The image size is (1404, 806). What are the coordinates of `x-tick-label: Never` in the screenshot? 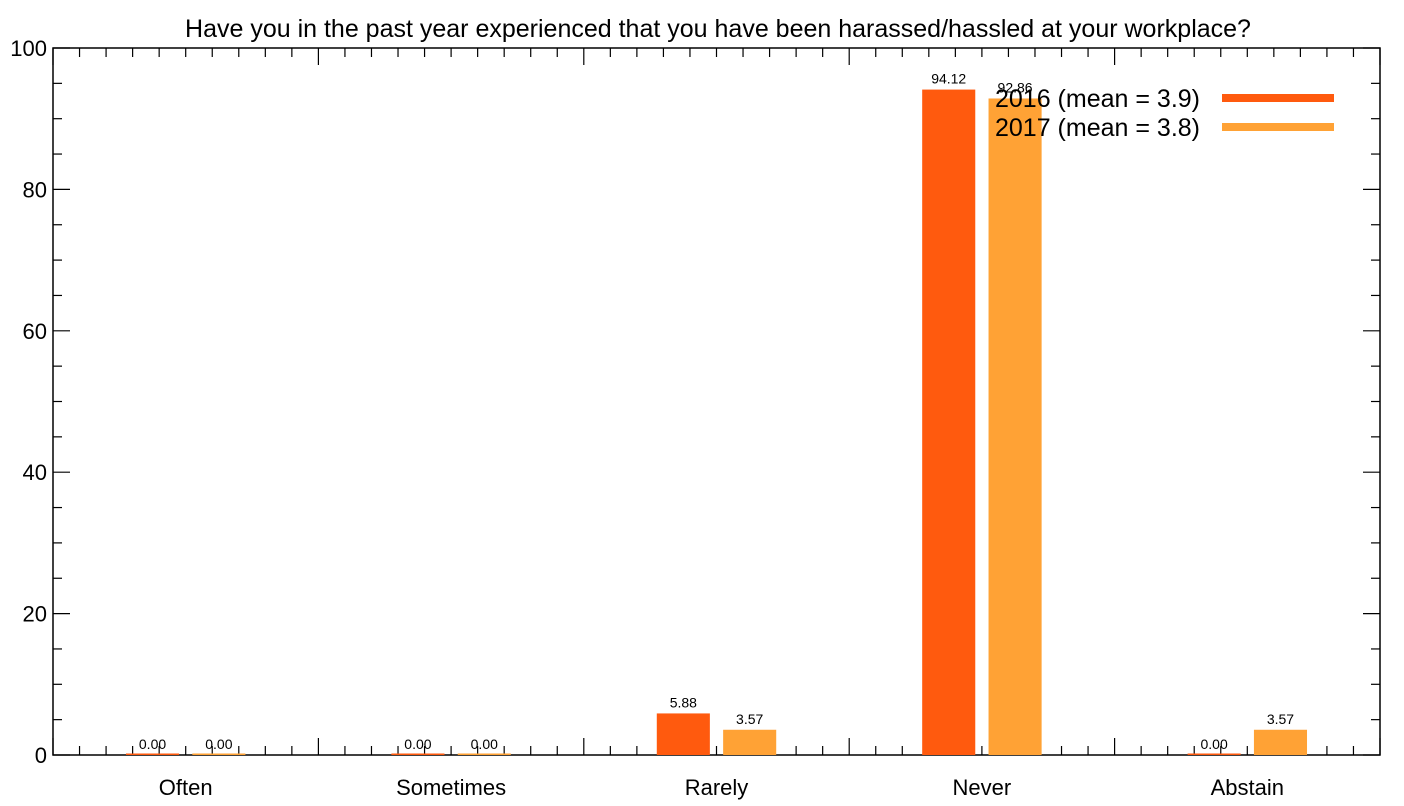 It's located at (982, 787).